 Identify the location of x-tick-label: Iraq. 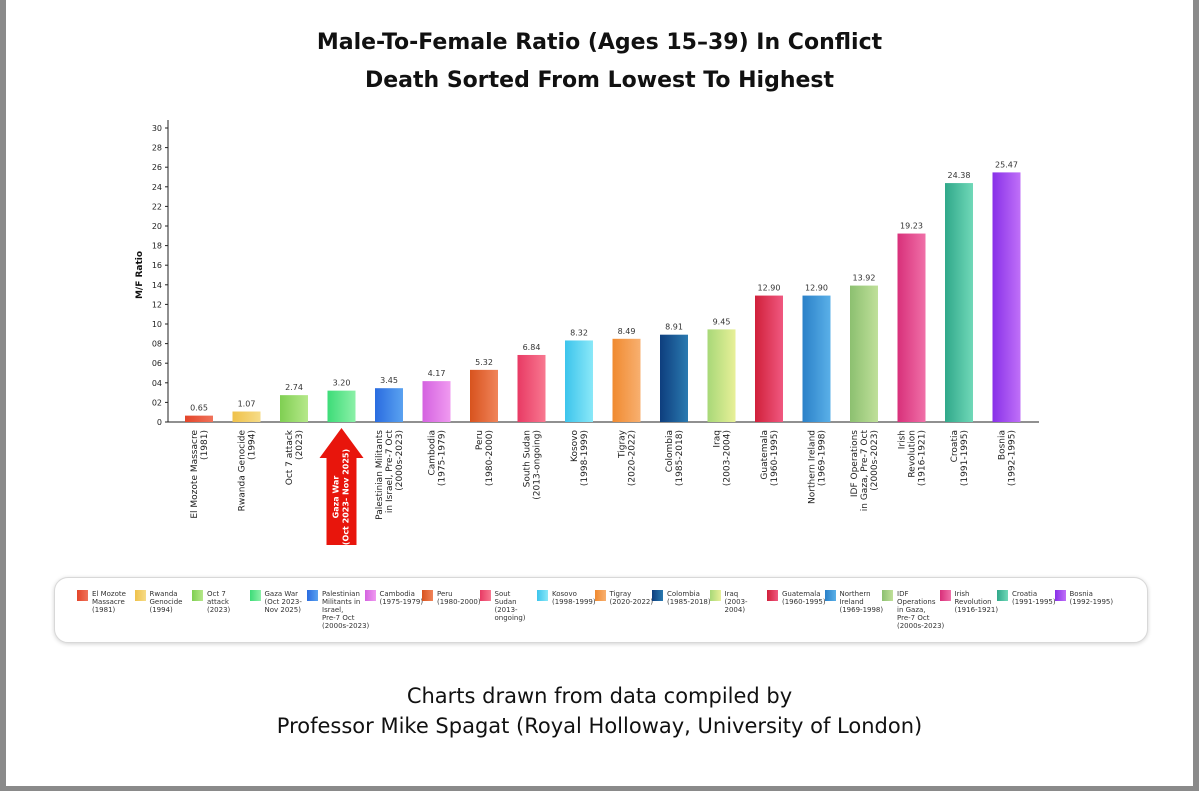
(718, 439).